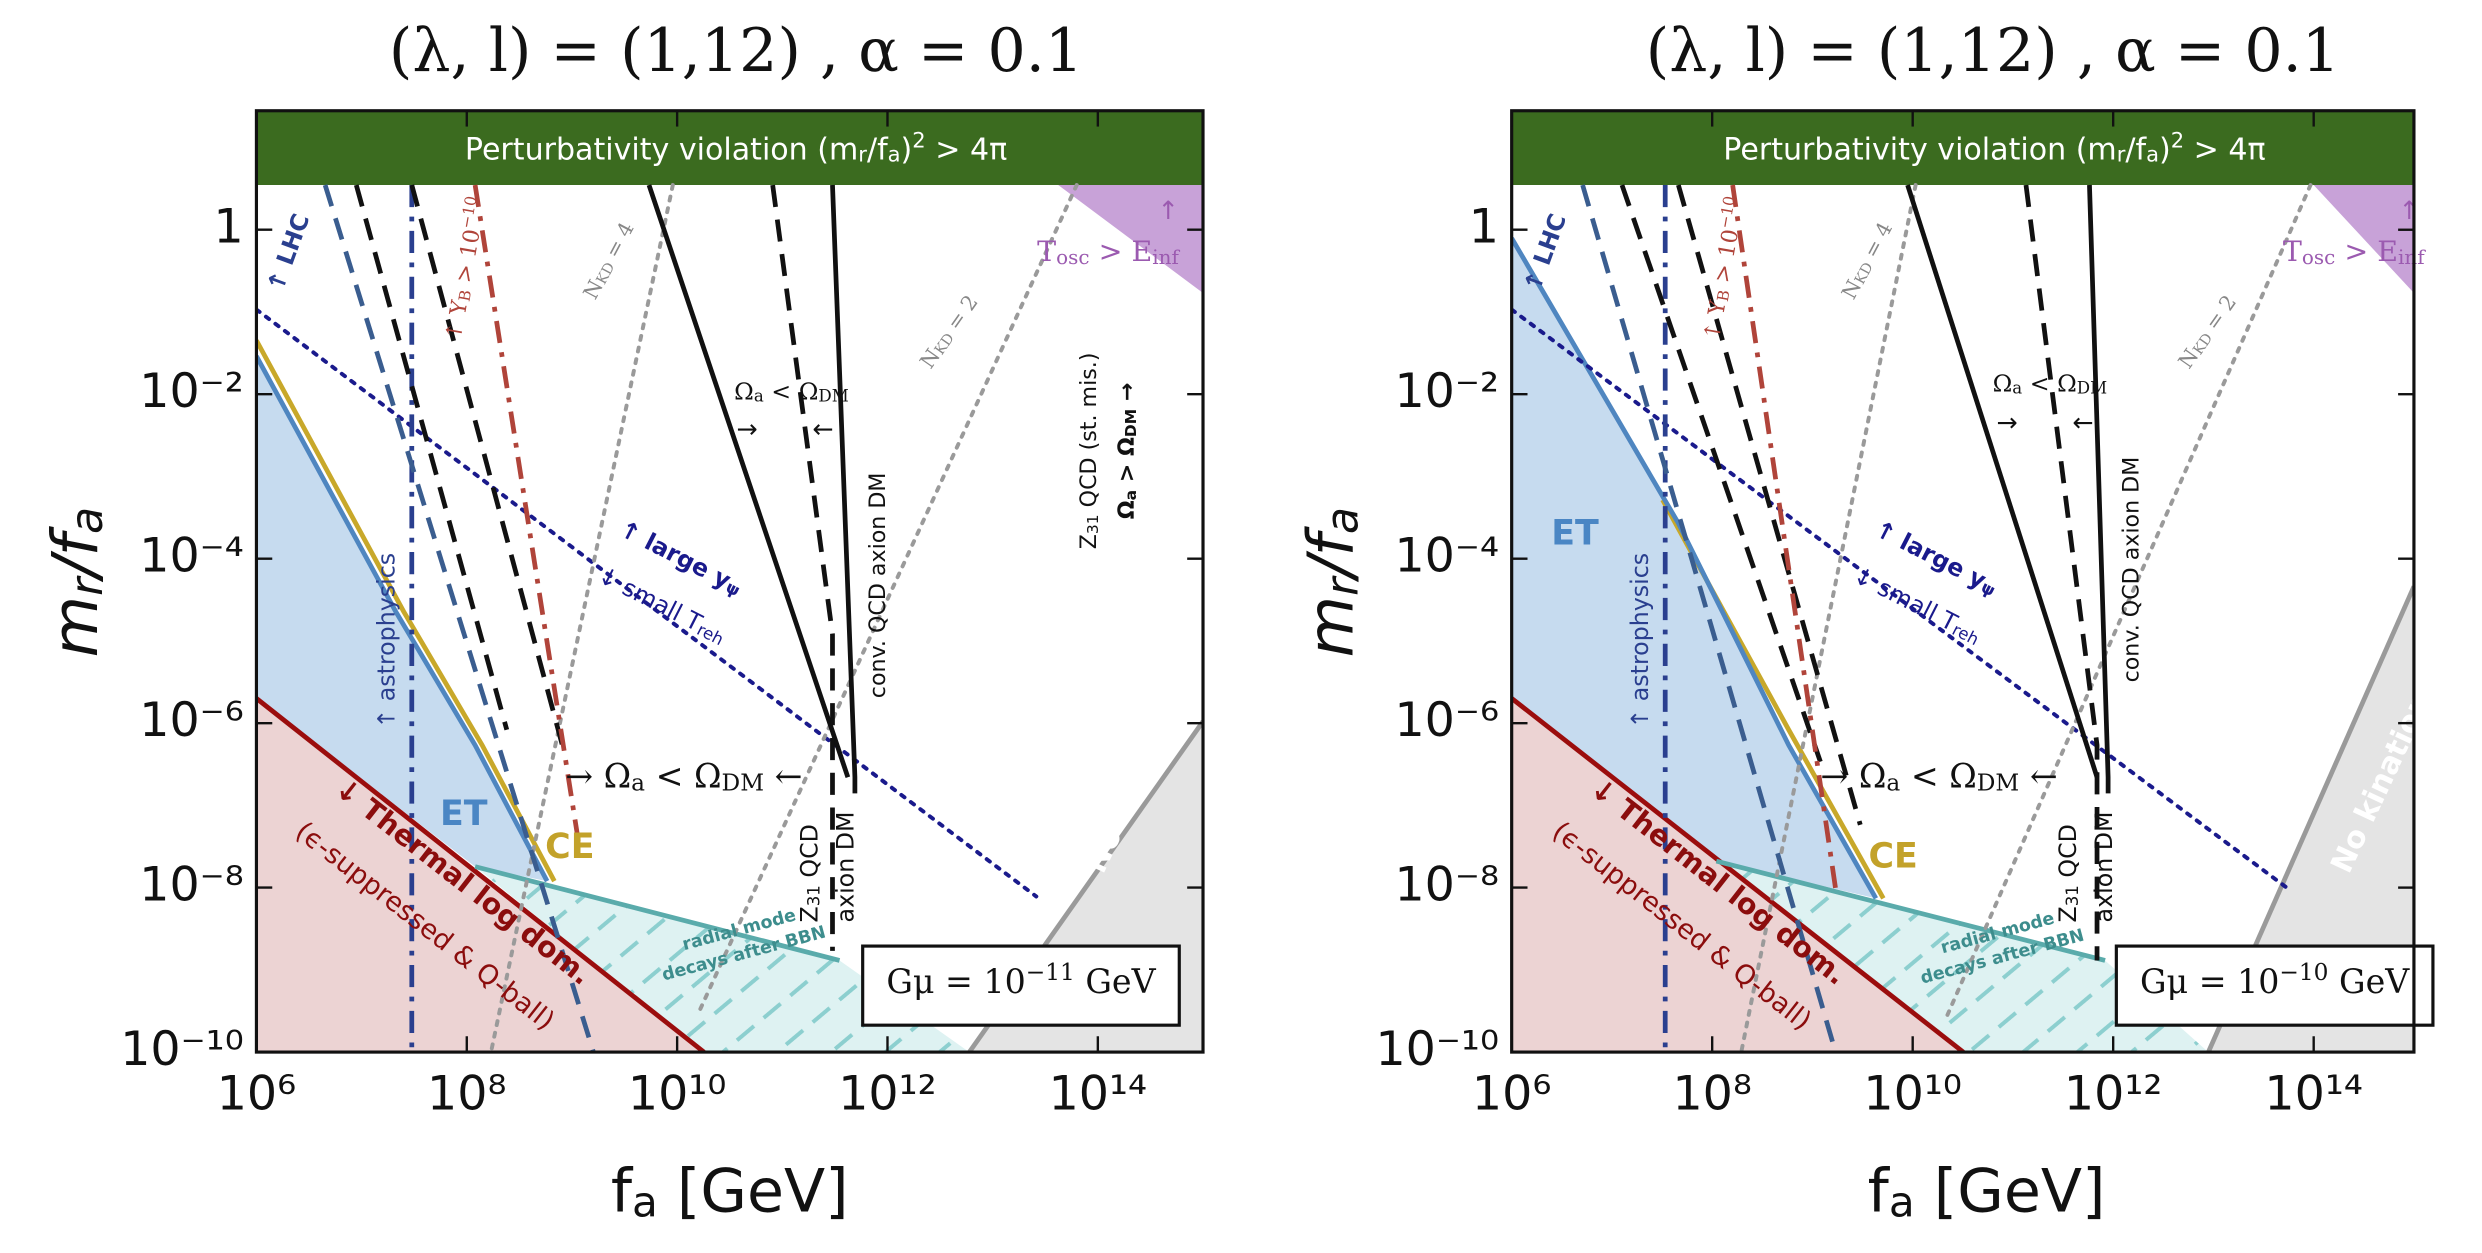 Image resolution: width=2482 pixels, height=1253 pixels. Describe the element at coordinates (464, 269) in the screenshot. I see `annotation: ↑ YB > 10−10` at that location.